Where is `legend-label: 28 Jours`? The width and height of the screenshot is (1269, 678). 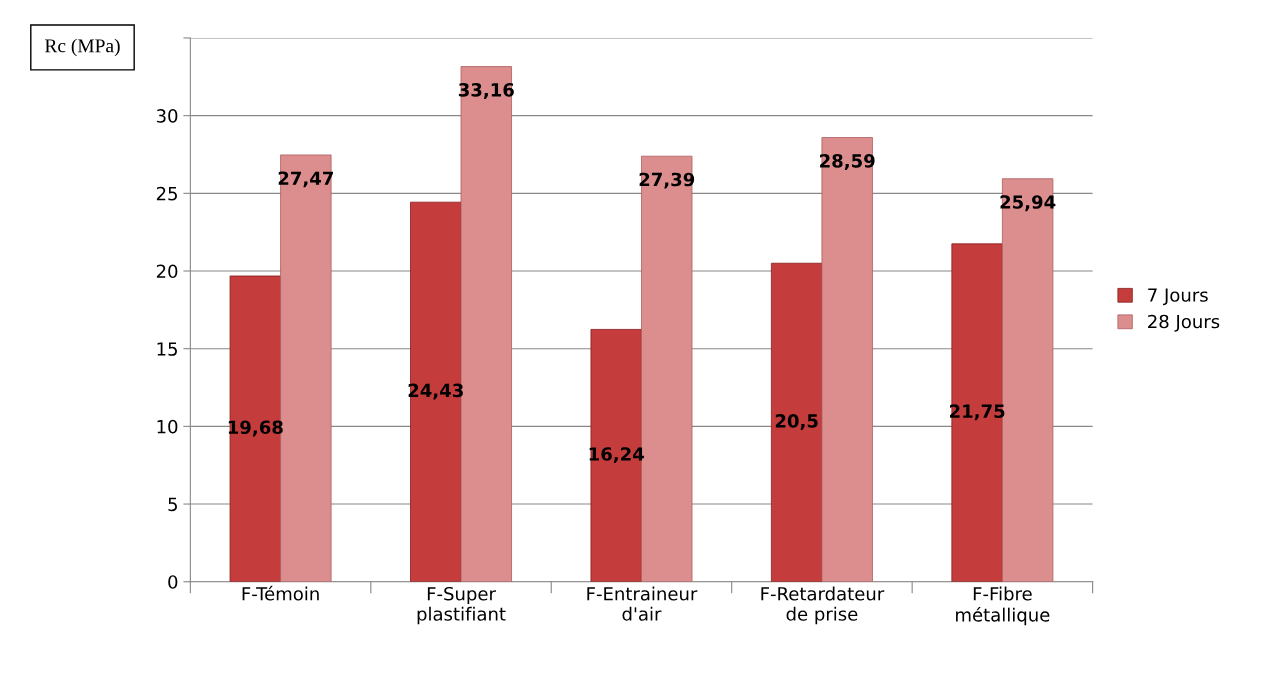 legend-label: 28 Jours is located at coordinates (1184, 323).